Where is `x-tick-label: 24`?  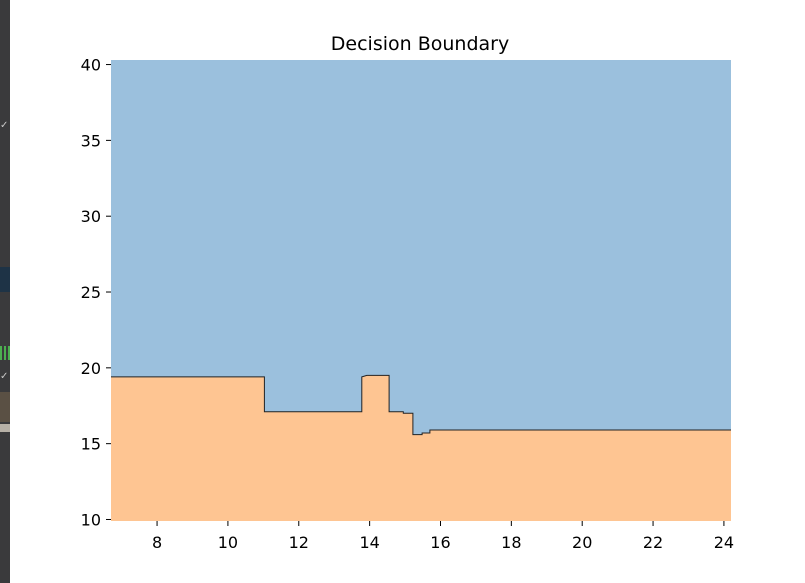 x-tick-label: 24 is located at coordinates (724, 542).